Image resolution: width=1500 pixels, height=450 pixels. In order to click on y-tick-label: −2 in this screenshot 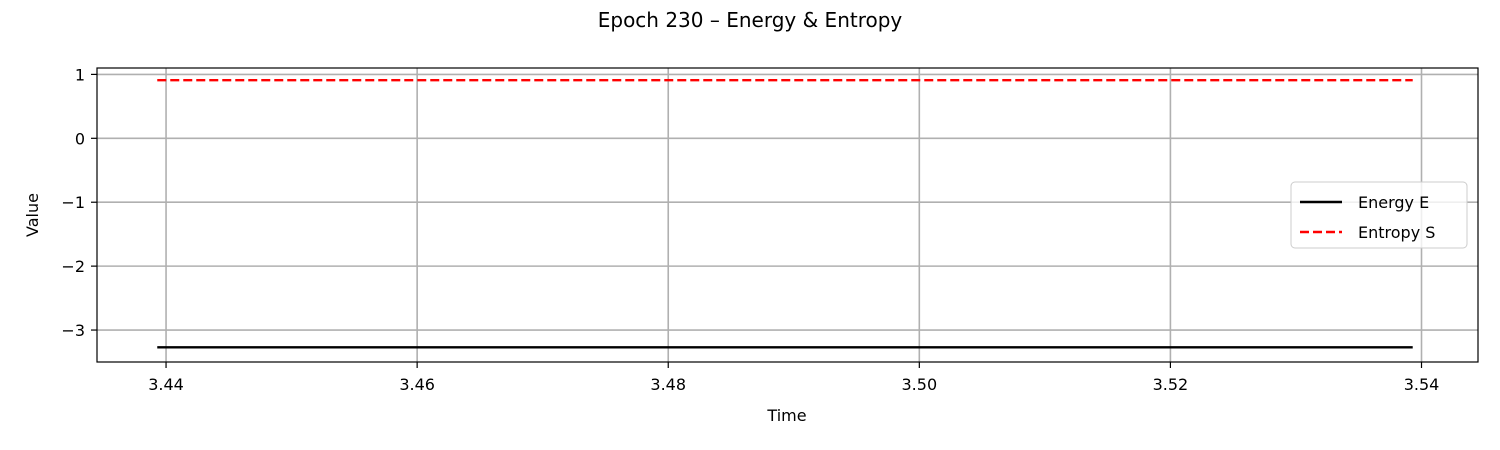, I will do `click(73, 266)`.